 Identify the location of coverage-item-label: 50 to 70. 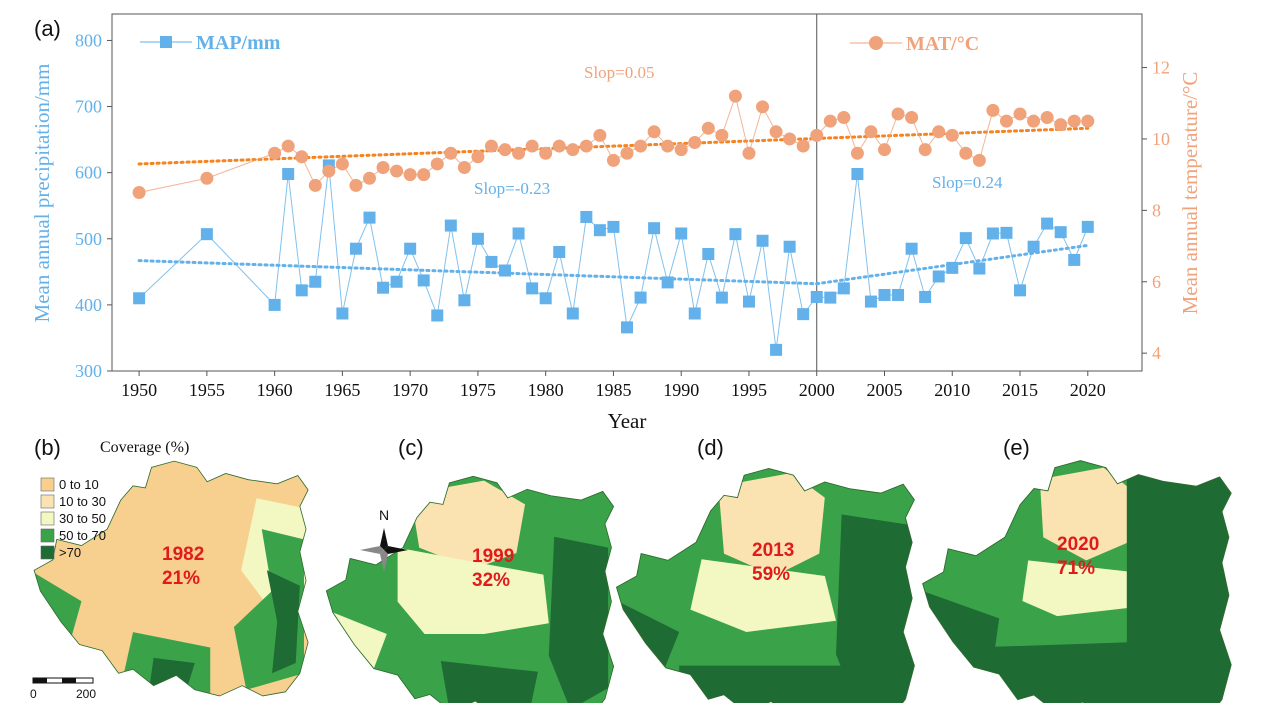
(82, 535).